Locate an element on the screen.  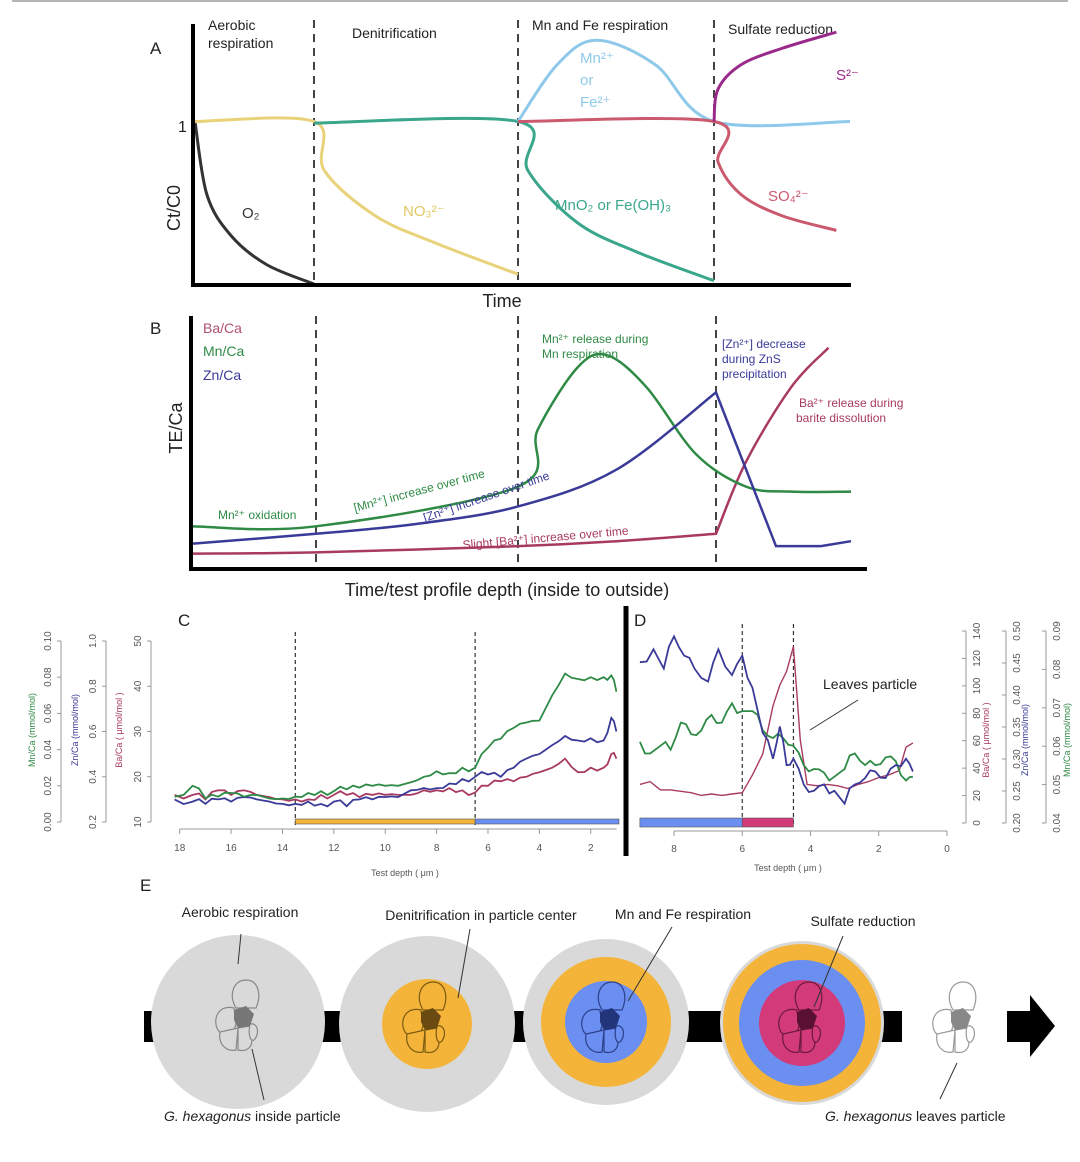
stage-mn-fe is located at coordinates (606, 1015).